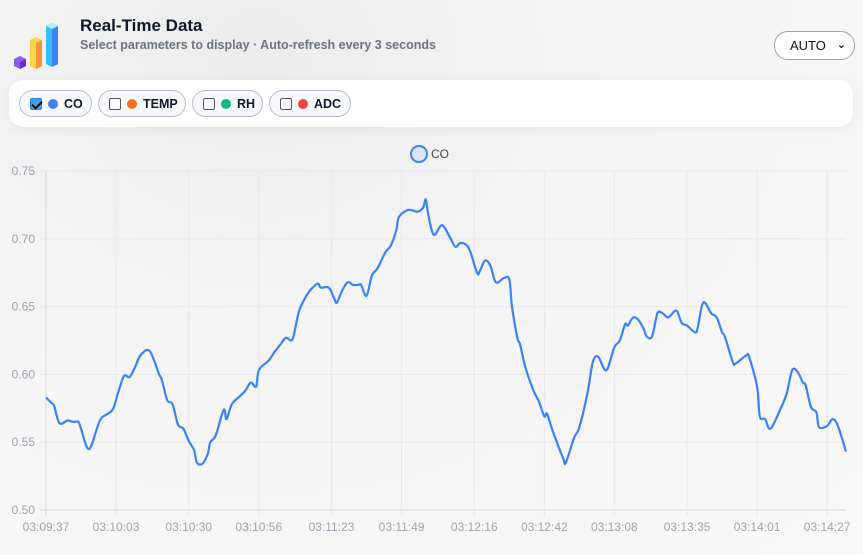  Describe the element at coordinates (474, 527) in the screenshot. I see `x-tick-label: 03:12:16` at that location.